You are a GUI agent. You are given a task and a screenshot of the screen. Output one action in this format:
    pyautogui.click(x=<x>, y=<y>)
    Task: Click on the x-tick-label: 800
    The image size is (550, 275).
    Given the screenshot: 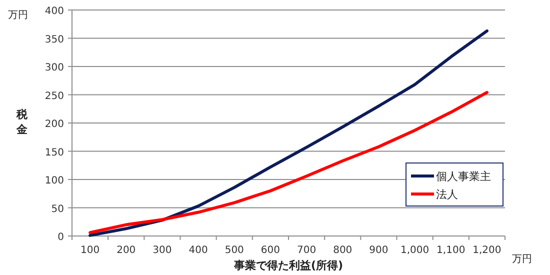 What is the action you would take?
    pyautogui.click(x=342, y=250)
    